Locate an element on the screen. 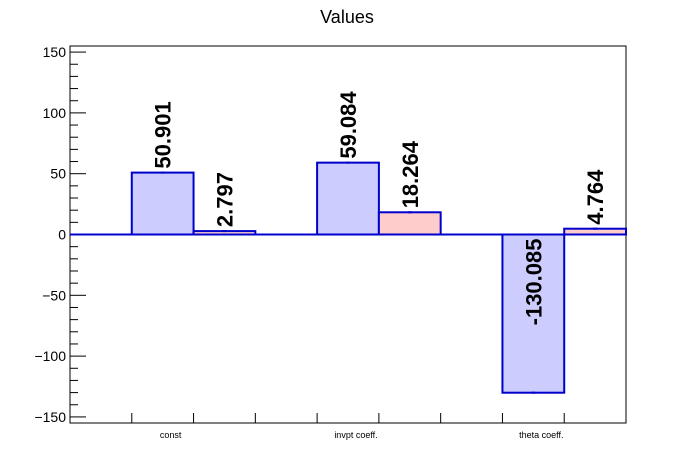 This screenshot has height=472, width=696. x-axis: const invpt coeff. theta coeff. is located at coordinates (348, 426).